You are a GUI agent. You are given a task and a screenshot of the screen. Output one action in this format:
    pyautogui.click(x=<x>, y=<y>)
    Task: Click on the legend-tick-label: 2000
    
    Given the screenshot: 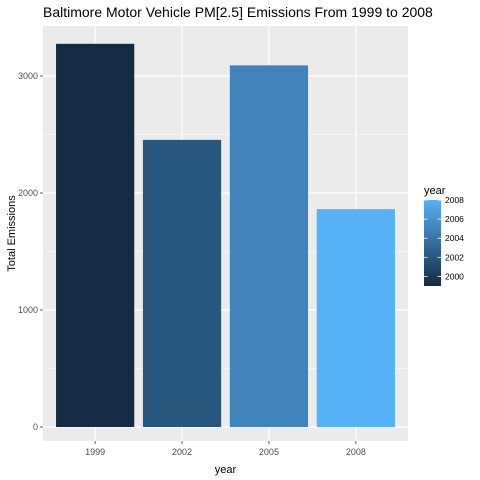 What is the action you would take?
    pyautogui.click(x=454, y=276)
    